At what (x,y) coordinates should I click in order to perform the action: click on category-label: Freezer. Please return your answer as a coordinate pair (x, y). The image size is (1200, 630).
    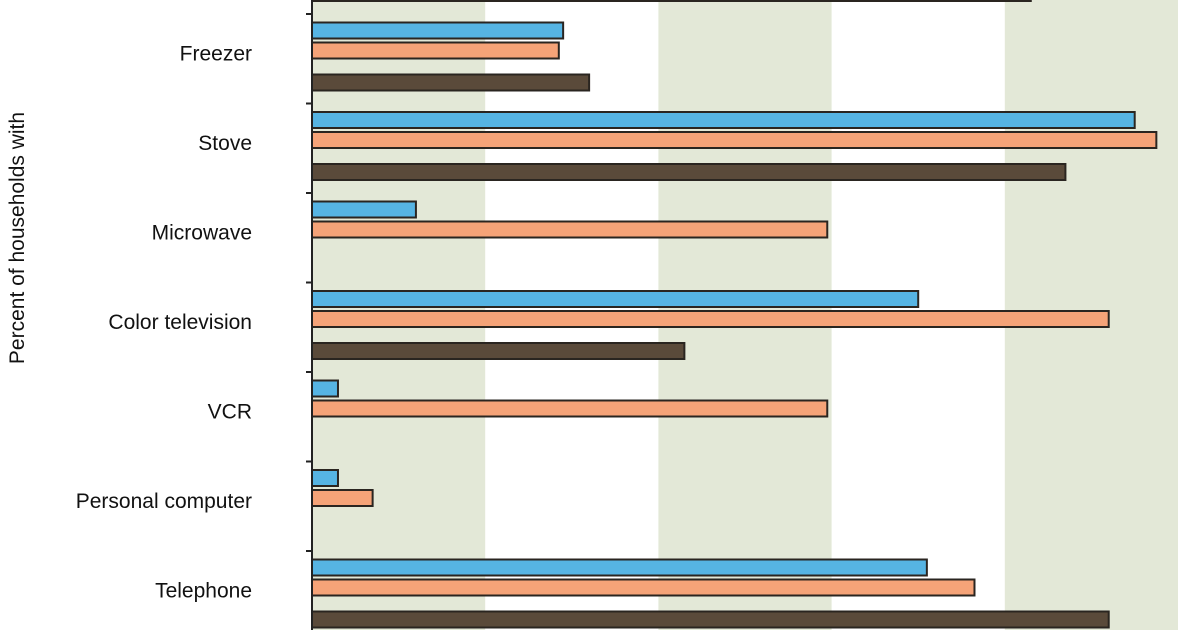
    Looking at the image, I should click on (216, 54).